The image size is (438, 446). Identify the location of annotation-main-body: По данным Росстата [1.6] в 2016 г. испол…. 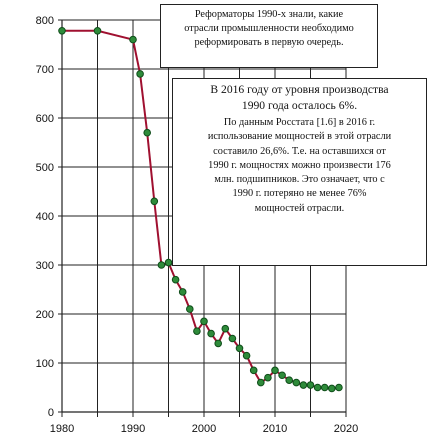
(299, 166).